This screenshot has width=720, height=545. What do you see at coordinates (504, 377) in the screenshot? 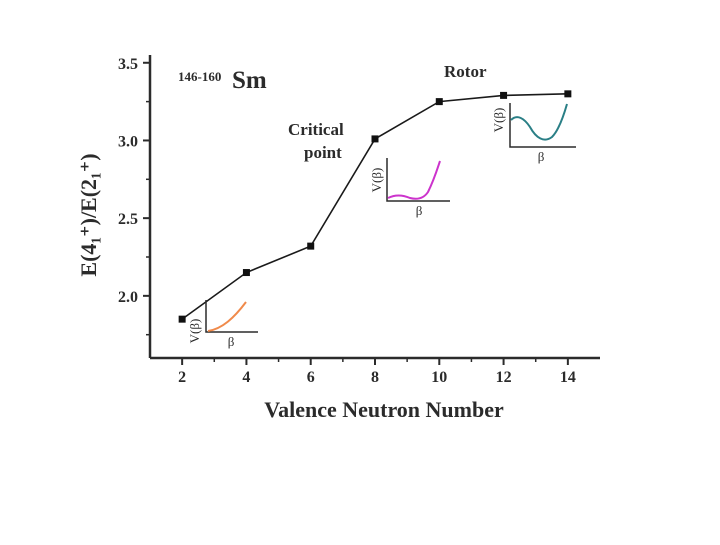
I see `x-tick-label: 12` at bounding box center [504, 377].